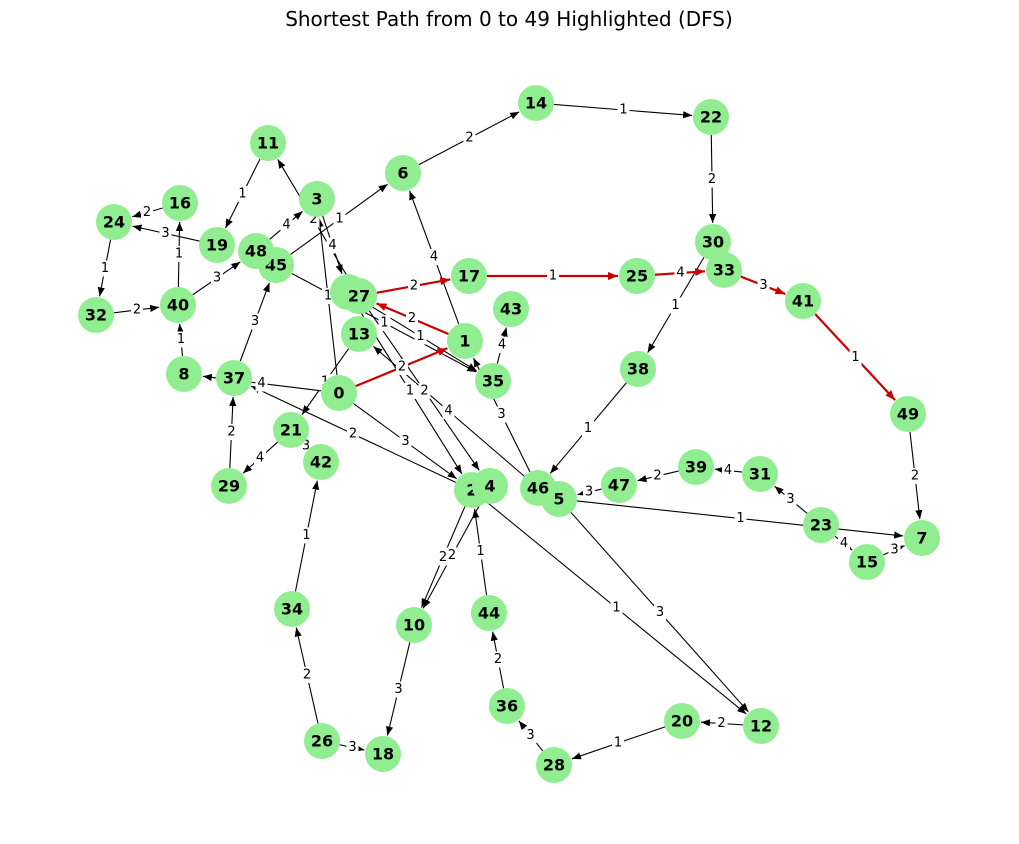 This screenshot has height=844, width=1019. What do you see at coordinates (452, 555) in the screenshot?
I see `edge-weight-4-10: 2` at bounding box center [452, 555].